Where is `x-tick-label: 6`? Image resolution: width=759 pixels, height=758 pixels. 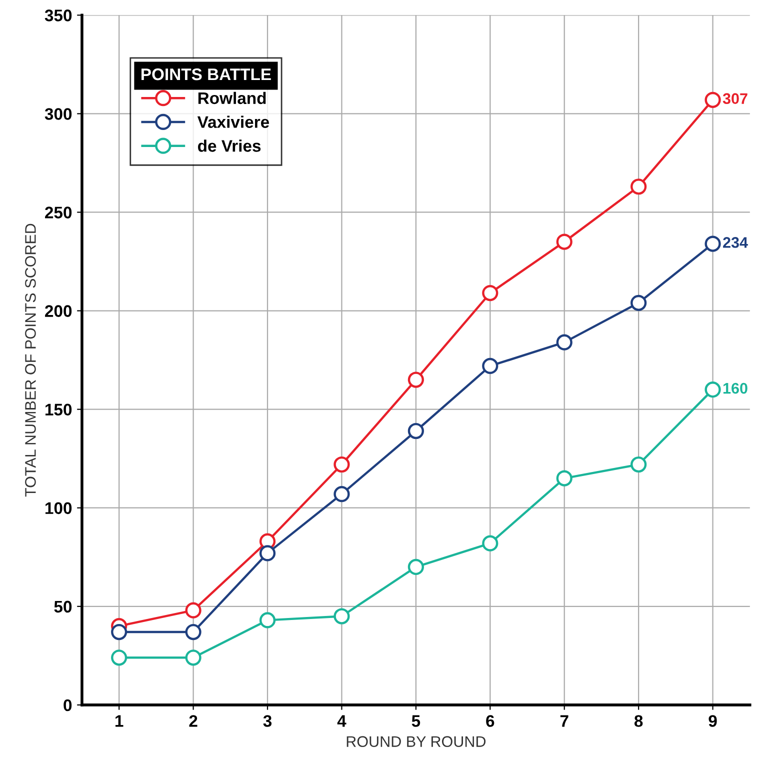 x-tick-label: 6 is located at coordinates (490, 721).